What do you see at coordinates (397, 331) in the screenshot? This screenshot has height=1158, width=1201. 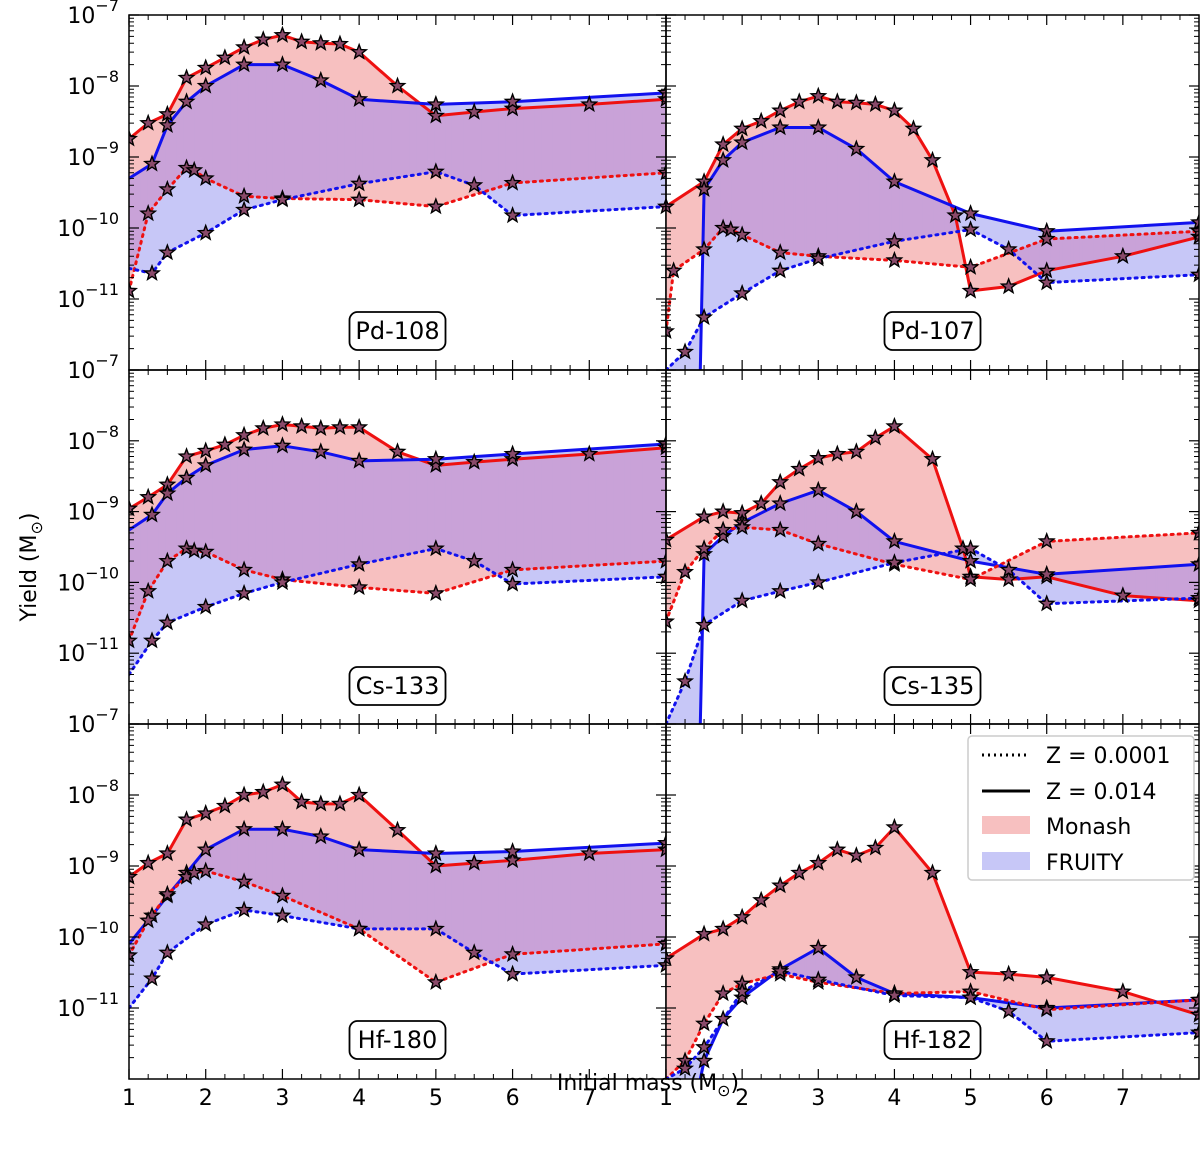 I see `isotope-label-box` at bounding box center [397, 331].